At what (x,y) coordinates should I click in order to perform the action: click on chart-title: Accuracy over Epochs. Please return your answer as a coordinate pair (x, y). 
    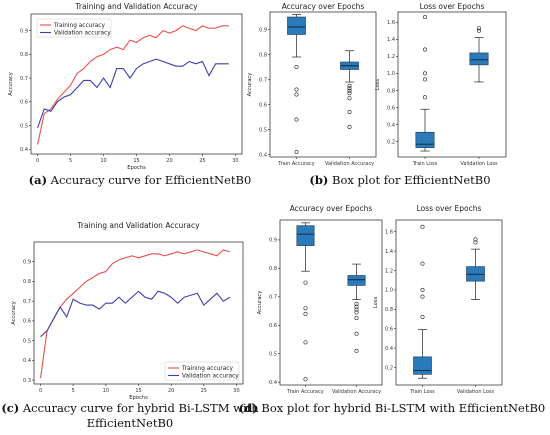
    Looking at the image, I should click on (323, 6).